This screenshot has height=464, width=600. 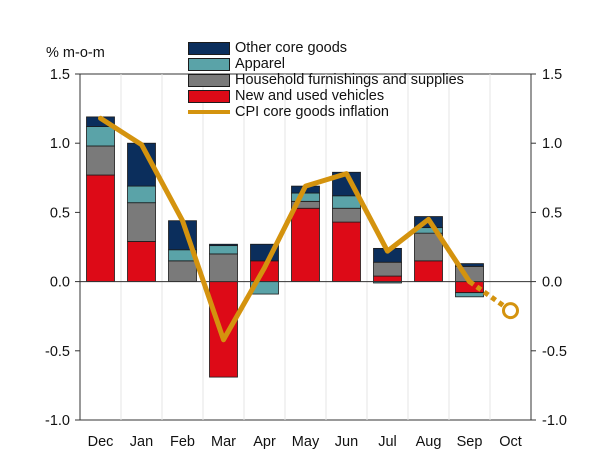 I want to click on y-tick-label-right: 0.5, so click(x=552, y=213).